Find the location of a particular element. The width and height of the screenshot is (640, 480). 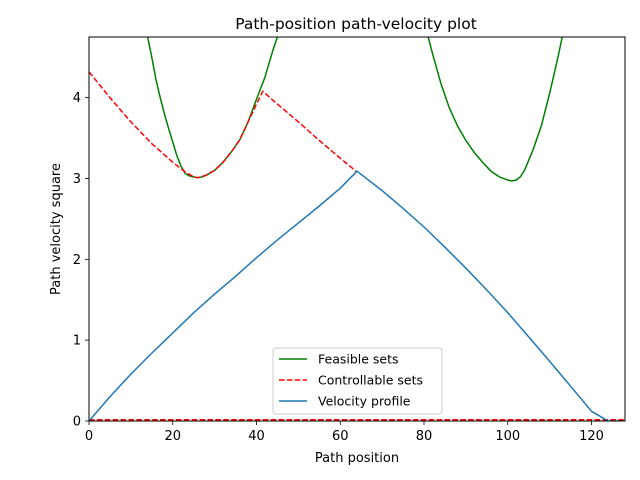

x-tick-label: 80 is located at coordinates (424, 436).